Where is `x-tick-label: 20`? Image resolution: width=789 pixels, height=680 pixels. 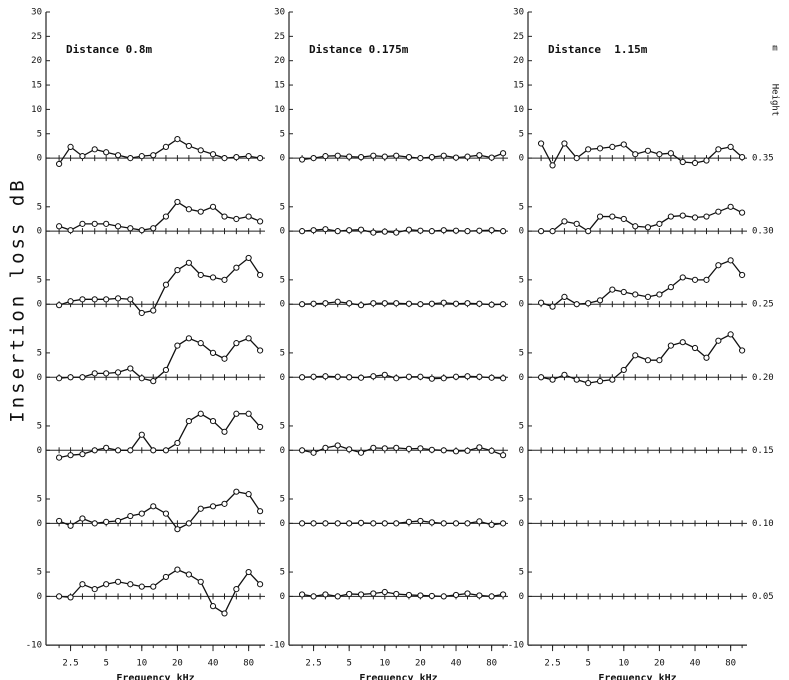
x-tick-label: 20 is located at coordinates (420, 664).